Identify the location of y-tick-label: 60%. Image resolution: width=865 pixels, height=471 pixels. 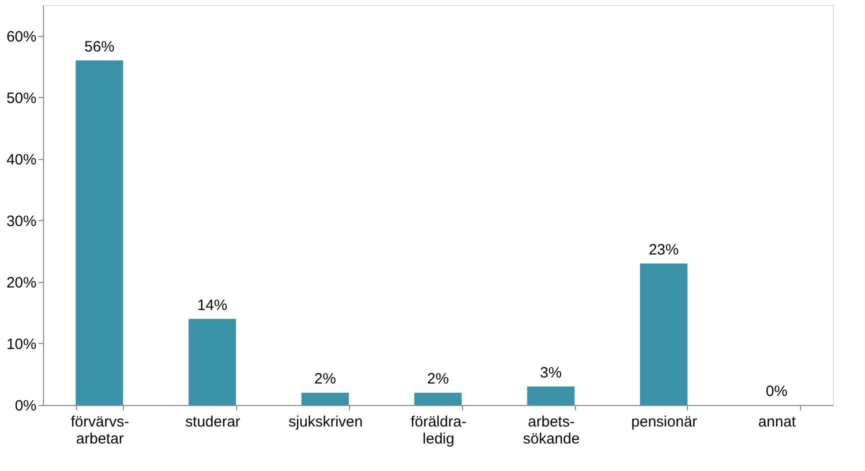
(21, 37).